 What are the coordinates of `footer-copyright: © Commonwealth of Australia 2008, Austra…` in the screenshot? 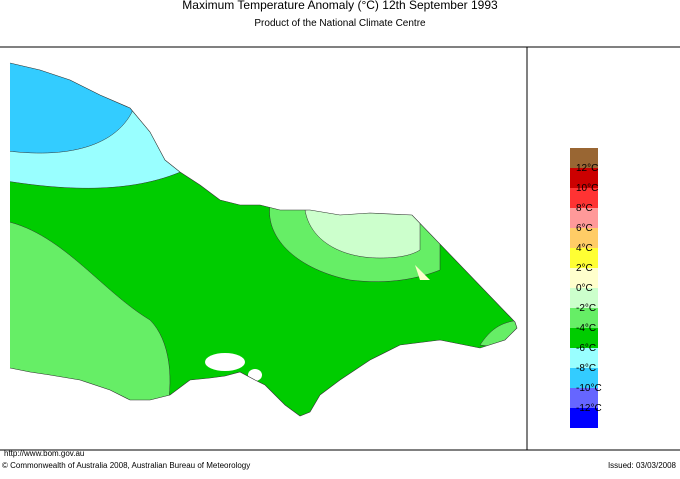 It's located at (126, 465).